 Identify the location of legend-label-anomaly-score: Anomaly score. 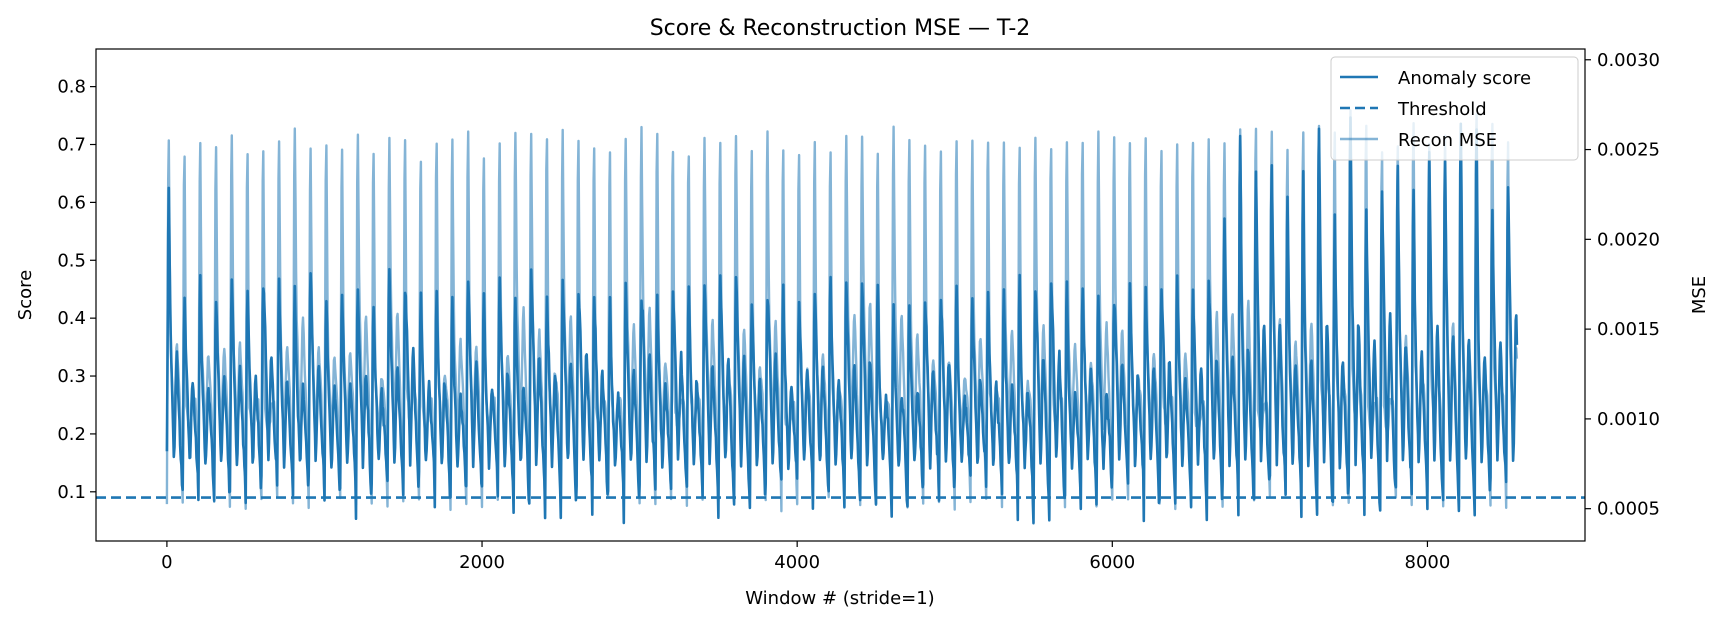
(1464, 78).